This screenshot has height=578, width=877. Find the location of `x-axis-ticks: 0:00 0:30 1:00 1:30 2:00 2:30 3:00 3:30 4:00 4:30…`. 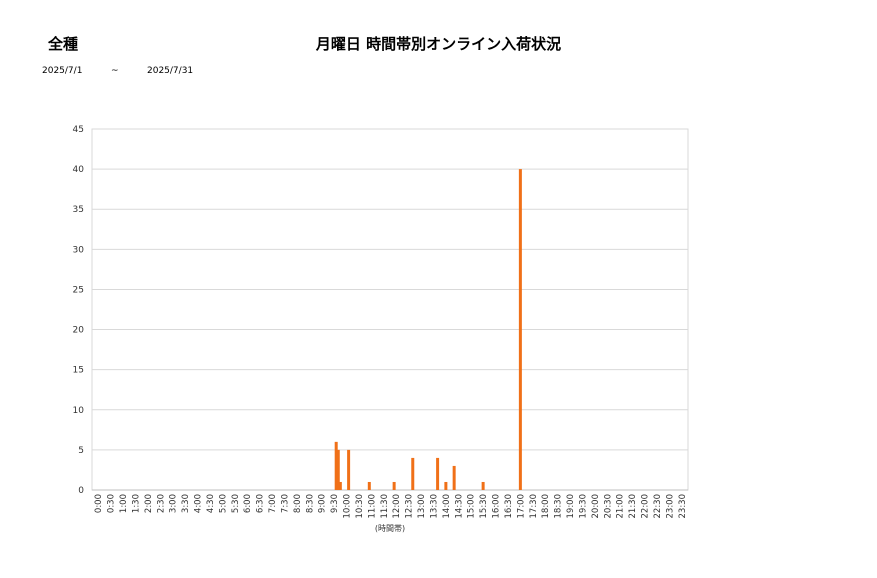

x-axis-ticks: 0:00 0:30 1:00 1:30 2:00 2:30 3:00 3:30 4:00 4:30… is located at coordinates (391, 506).